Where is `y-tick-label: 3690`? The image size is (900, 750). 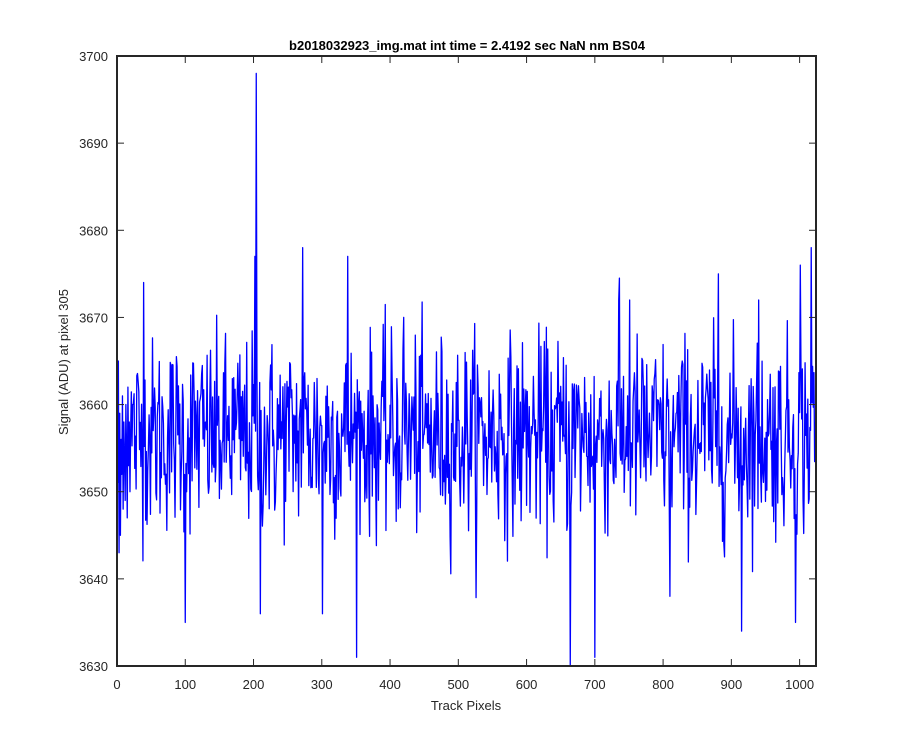
y-tick-label: 3690 is located at coordinates (93, 143).